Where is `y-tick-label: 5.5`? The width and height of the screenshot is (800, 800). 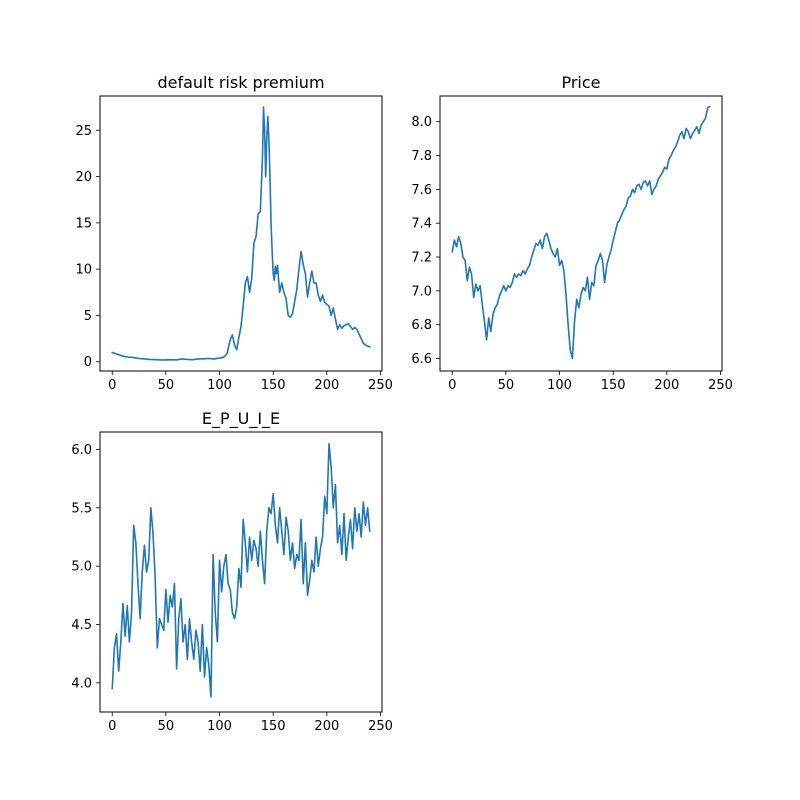 y-tick-label: 5.5 is located at coordinates (81, 508).